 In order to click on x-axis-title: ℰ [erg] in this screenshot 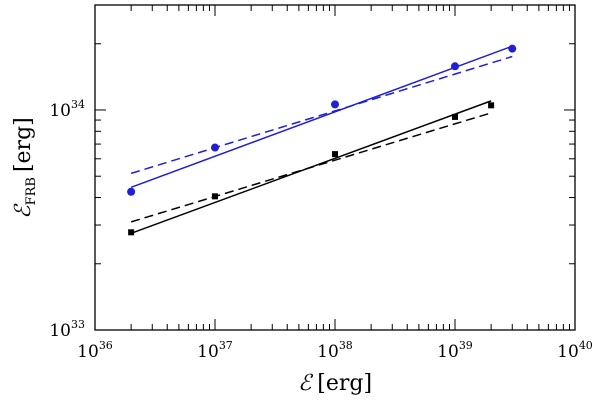, I will do `click(335, 383)`.